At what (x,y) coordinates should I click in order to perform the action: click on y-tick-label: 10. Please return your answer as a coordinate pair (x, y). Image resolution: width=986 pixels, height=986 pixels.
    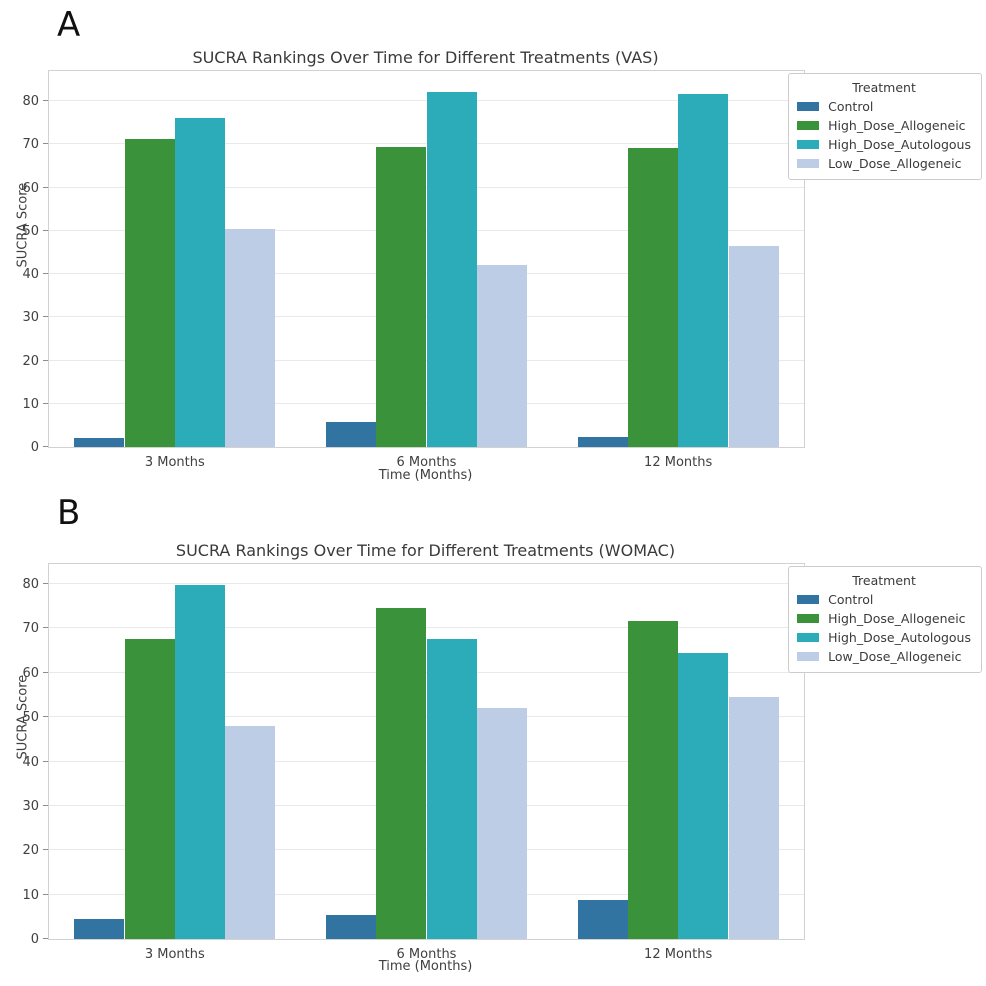
    Looking at the image, I should click on (30, 895).